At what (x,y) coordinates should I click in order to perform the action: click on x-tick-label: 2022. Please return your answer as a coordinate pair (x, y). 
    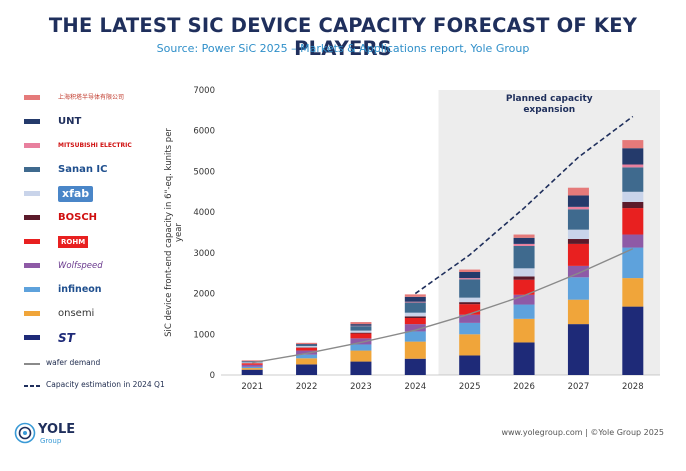
    Looking at the image, I should click on (307, 387).